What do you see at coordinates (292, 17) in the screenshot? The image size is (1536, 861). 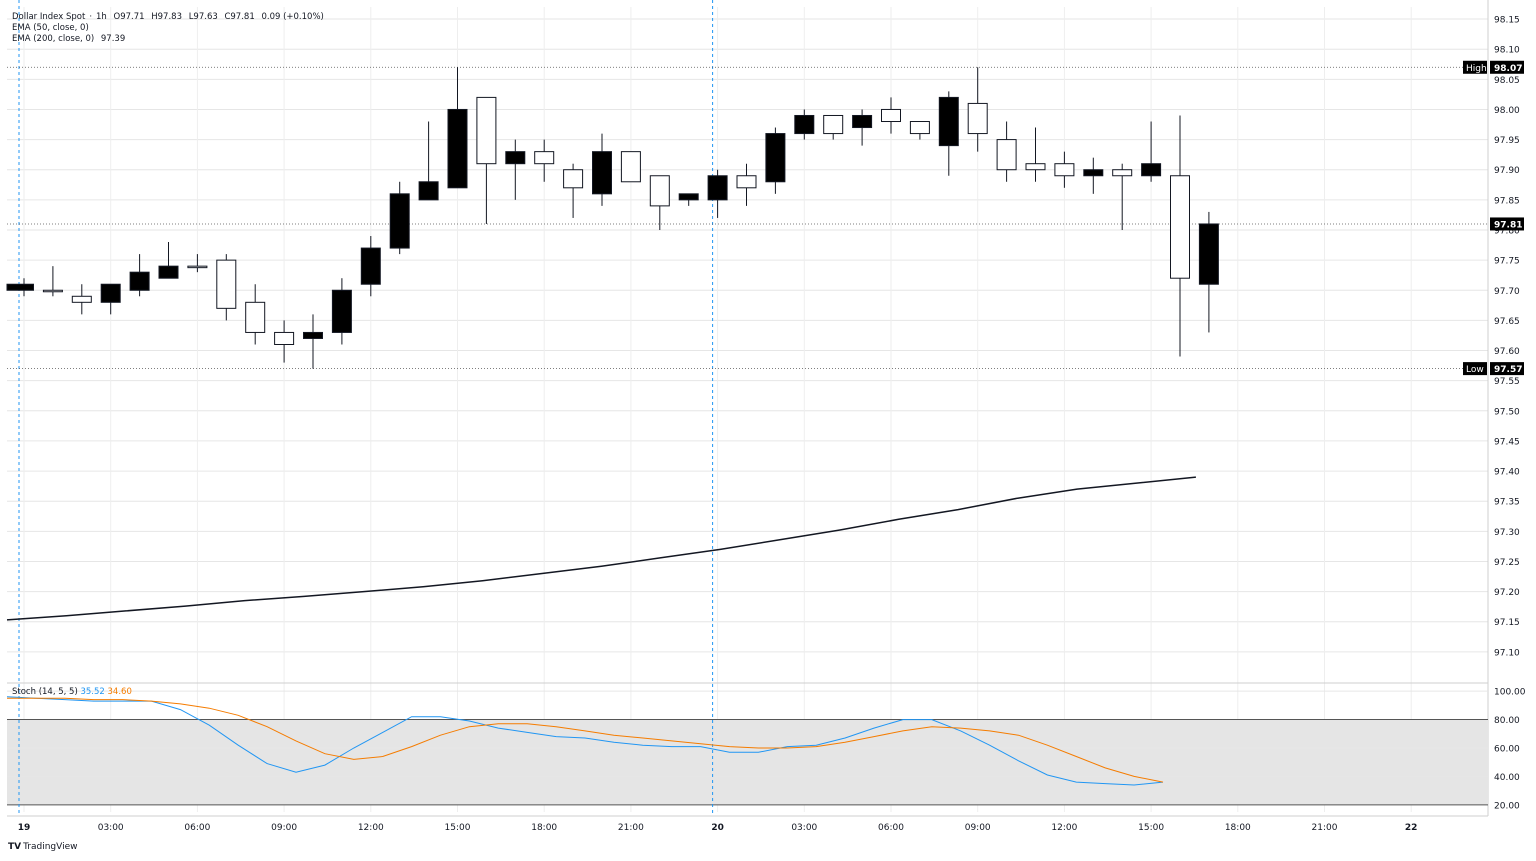 I see `ohlc-change: 0.09 (+0.10%)` at bounding box center [292, 17].